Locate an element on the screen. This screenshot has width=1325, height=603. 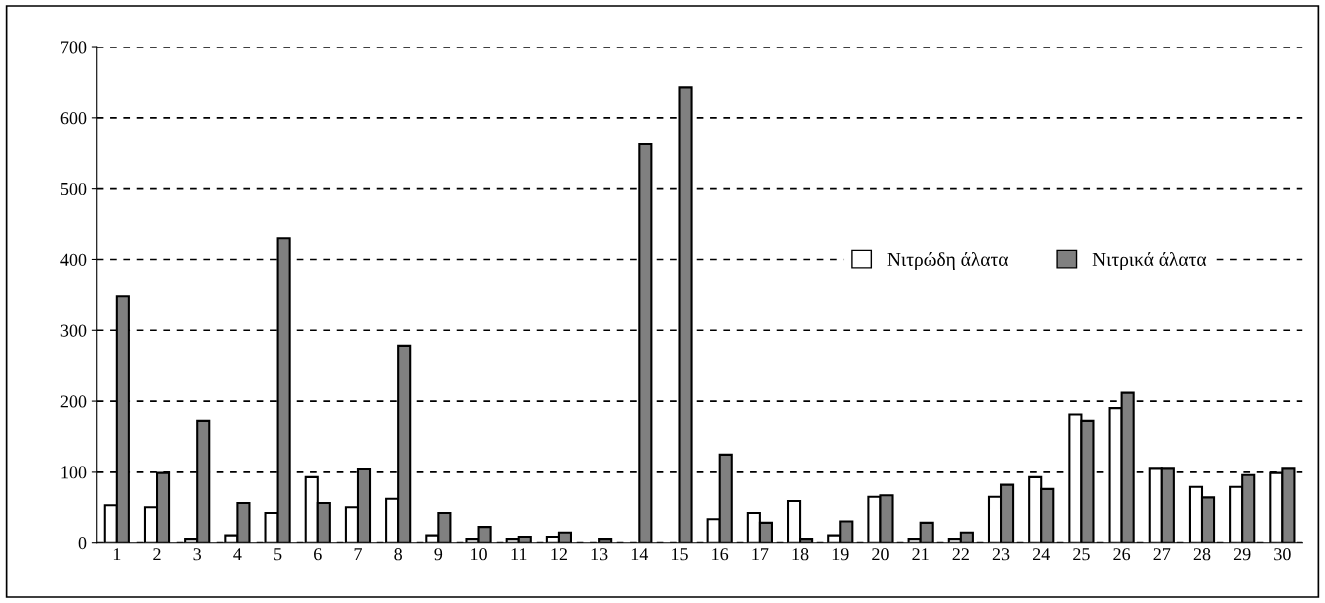
x-tick-label: 19 is located at coordinates (840, 554).